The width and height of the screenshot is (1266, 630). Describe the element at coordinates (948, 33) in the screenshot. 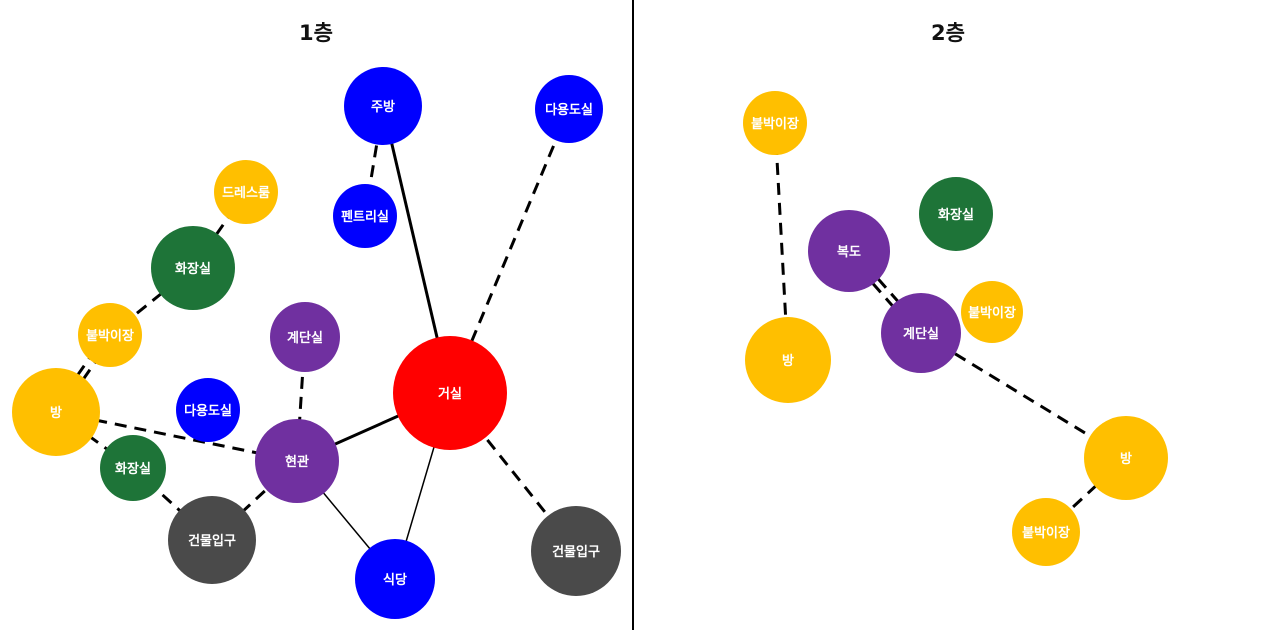

I see `floor-2-title: 2층` at that location.